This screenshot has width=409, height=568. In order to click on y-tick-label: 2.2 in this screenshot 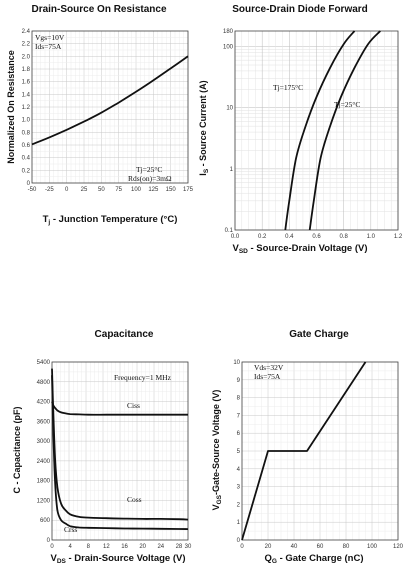, I will do `click(26, 45)`.